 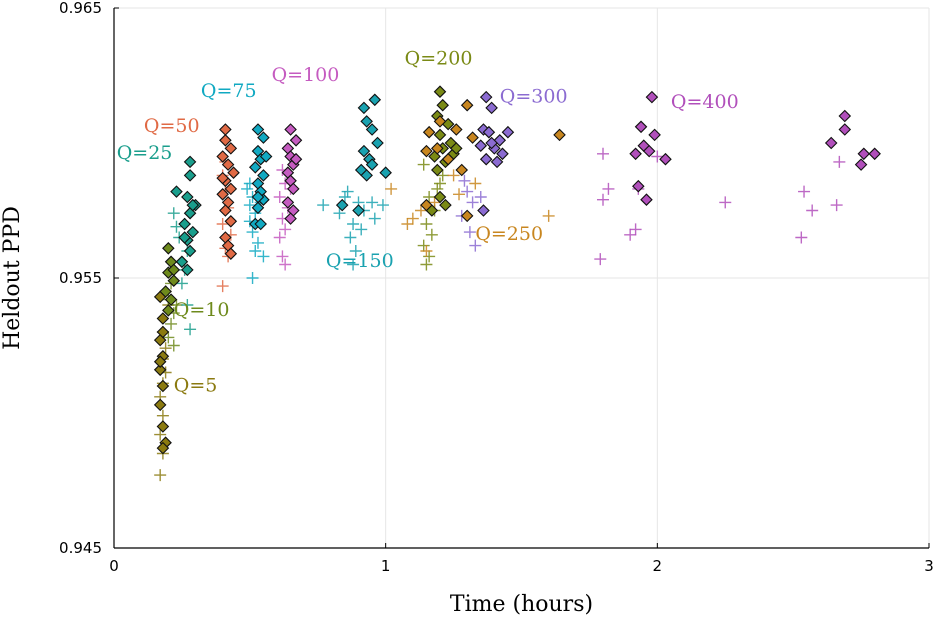 What do you see at coordinates (162, 372) in the screenshot?
I see `series-q-5-diamonds` at bounding box center [162, 372].